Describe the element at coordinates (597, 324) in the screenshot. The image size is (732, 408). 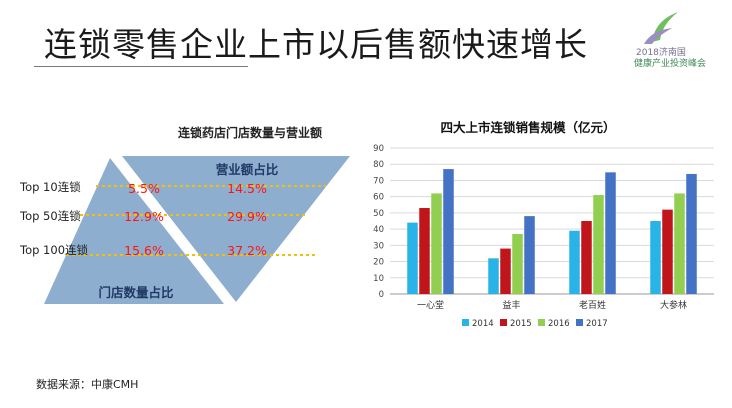
I see `legend-label: 2017` at that location.